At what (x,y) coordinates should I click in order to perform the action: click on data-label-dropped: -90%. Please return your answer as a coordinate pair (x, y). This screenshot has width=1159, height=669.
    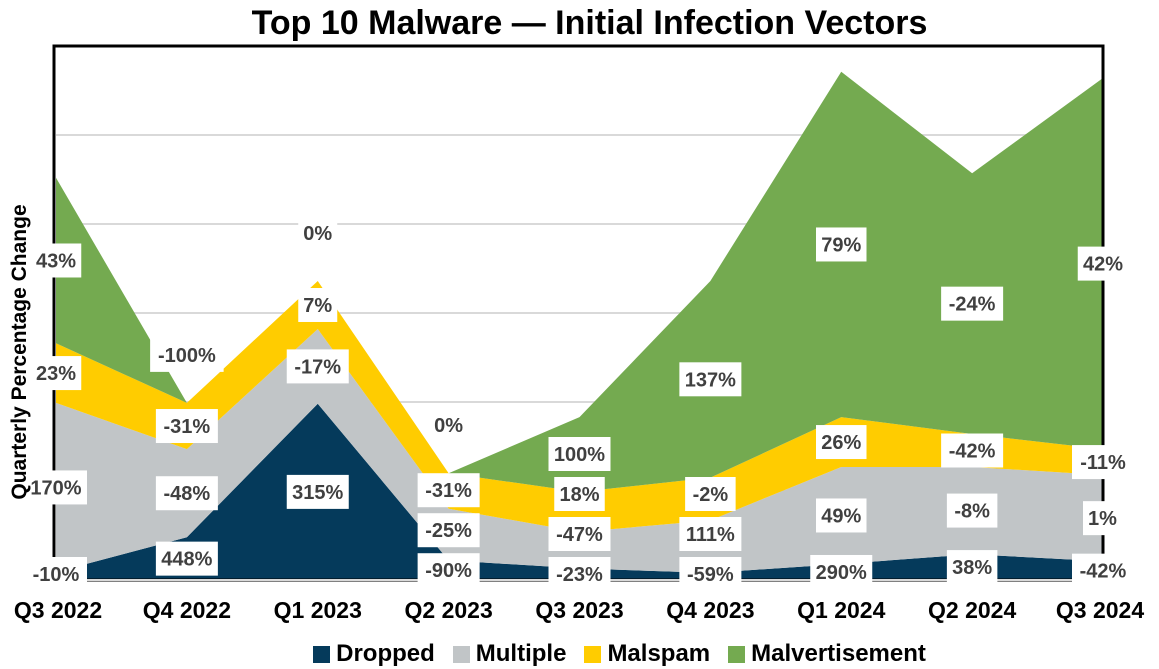
    Looking at the image, I should click on (448, 571).